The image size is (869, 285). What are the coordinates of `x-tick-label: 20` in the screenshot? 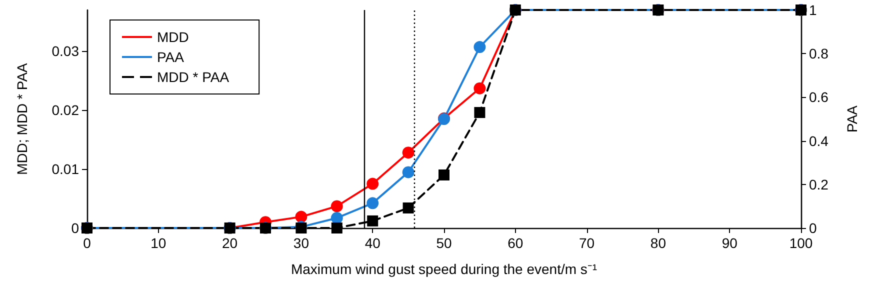 It's located at (230, 243).